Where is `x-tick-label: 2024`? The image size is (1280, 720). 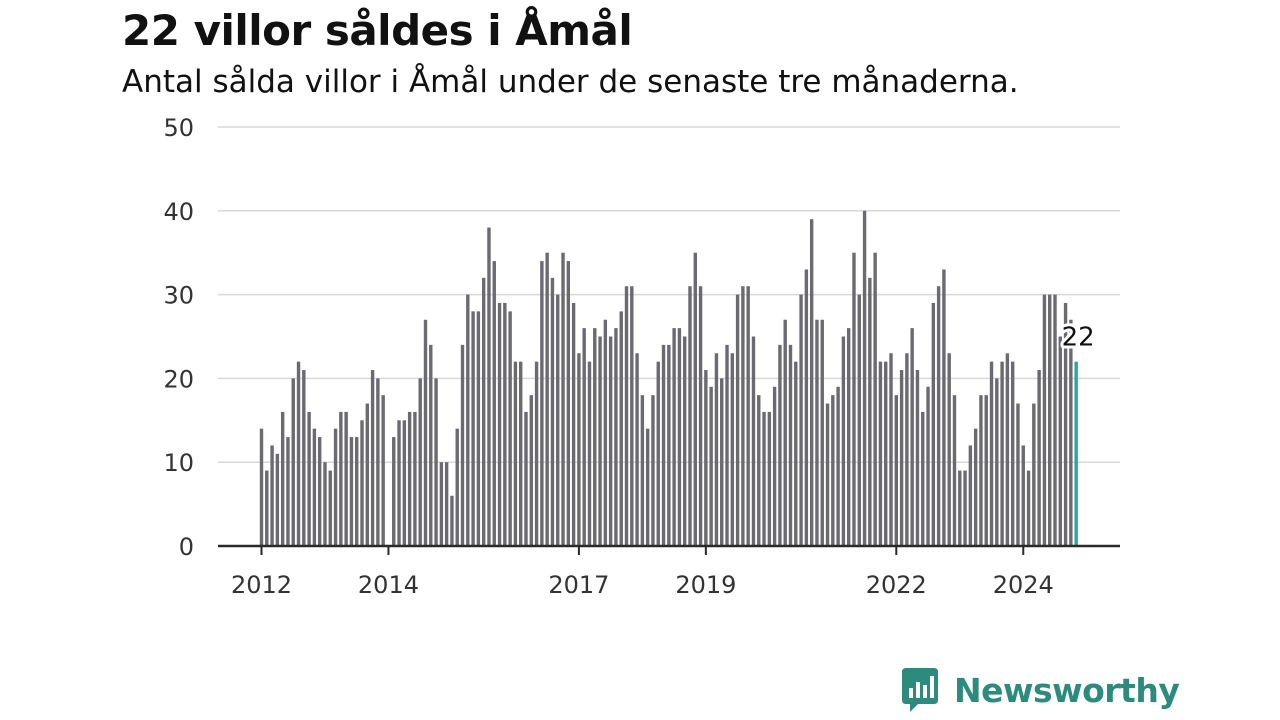
x-tick-label: 2024 is located at coordinates (1023, 585).